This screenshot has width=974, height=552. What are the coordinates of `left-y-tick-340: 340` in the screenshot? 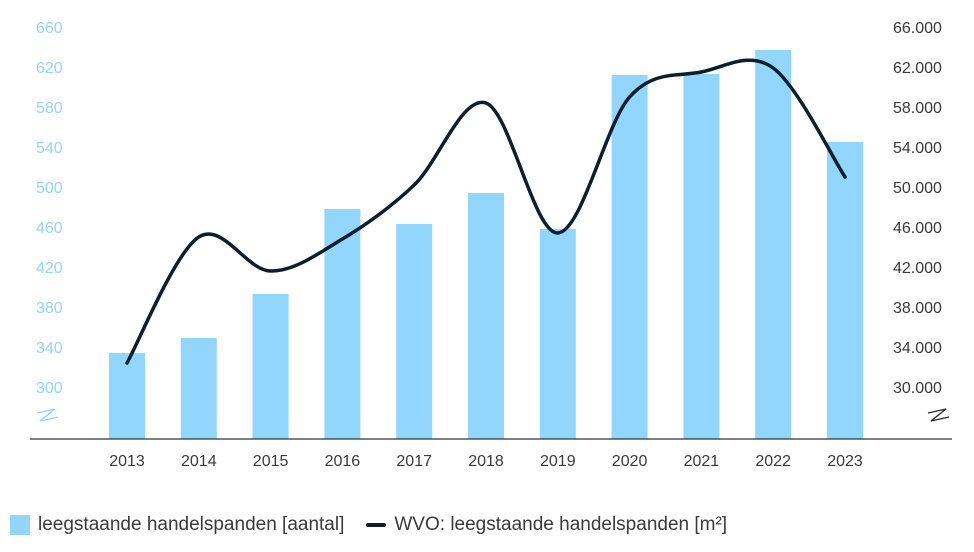 It's located at (49, 348).